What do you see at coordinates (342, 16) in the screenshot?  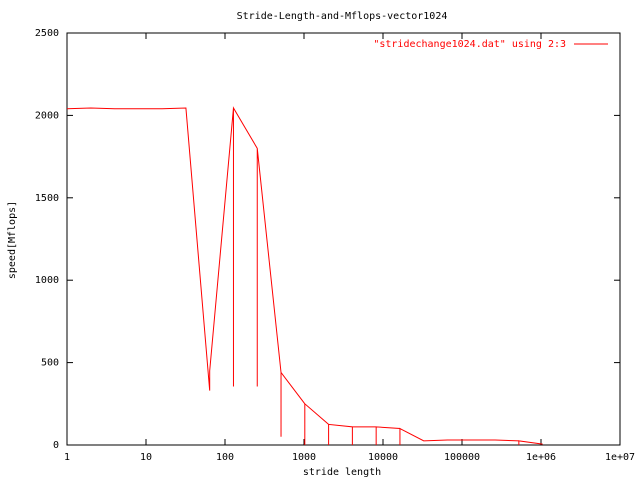 I see `chart-title: Stride-Length-and-Mflops-vector1024` at bounding box center [342, 16].